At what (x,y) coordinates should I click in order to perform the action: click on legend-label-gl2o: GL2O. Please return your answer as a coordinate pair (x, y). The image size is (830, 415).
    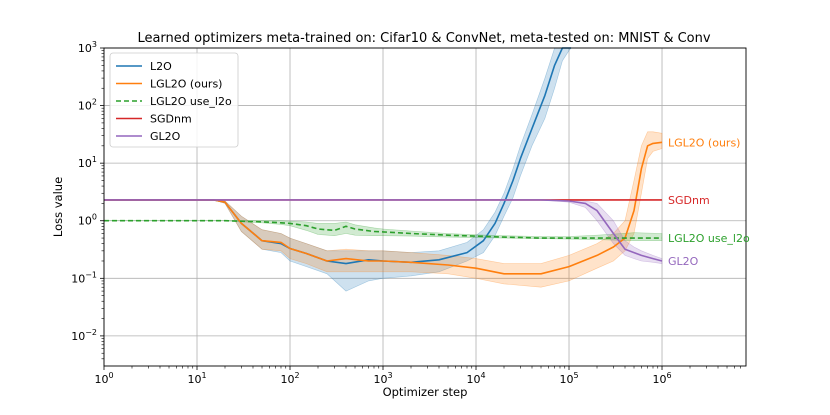
    Looking at the image, I should click on (165, 136).